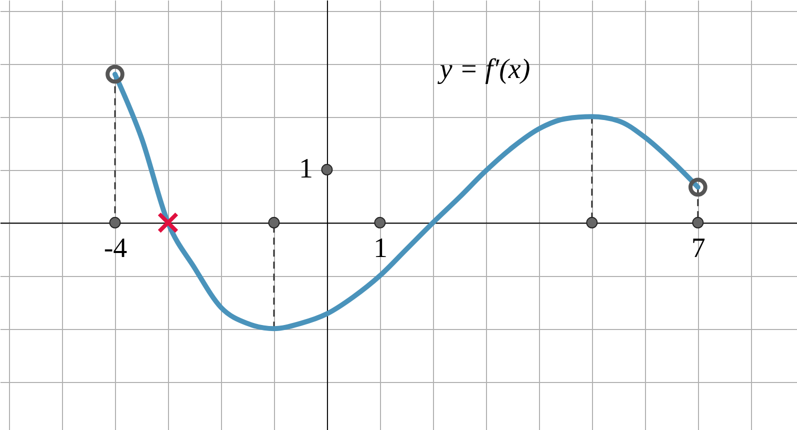  What do you see at coordinates (116, 248) in the screenshot?
I see `x-tick-label: -4` at bounding box center [116, 248].